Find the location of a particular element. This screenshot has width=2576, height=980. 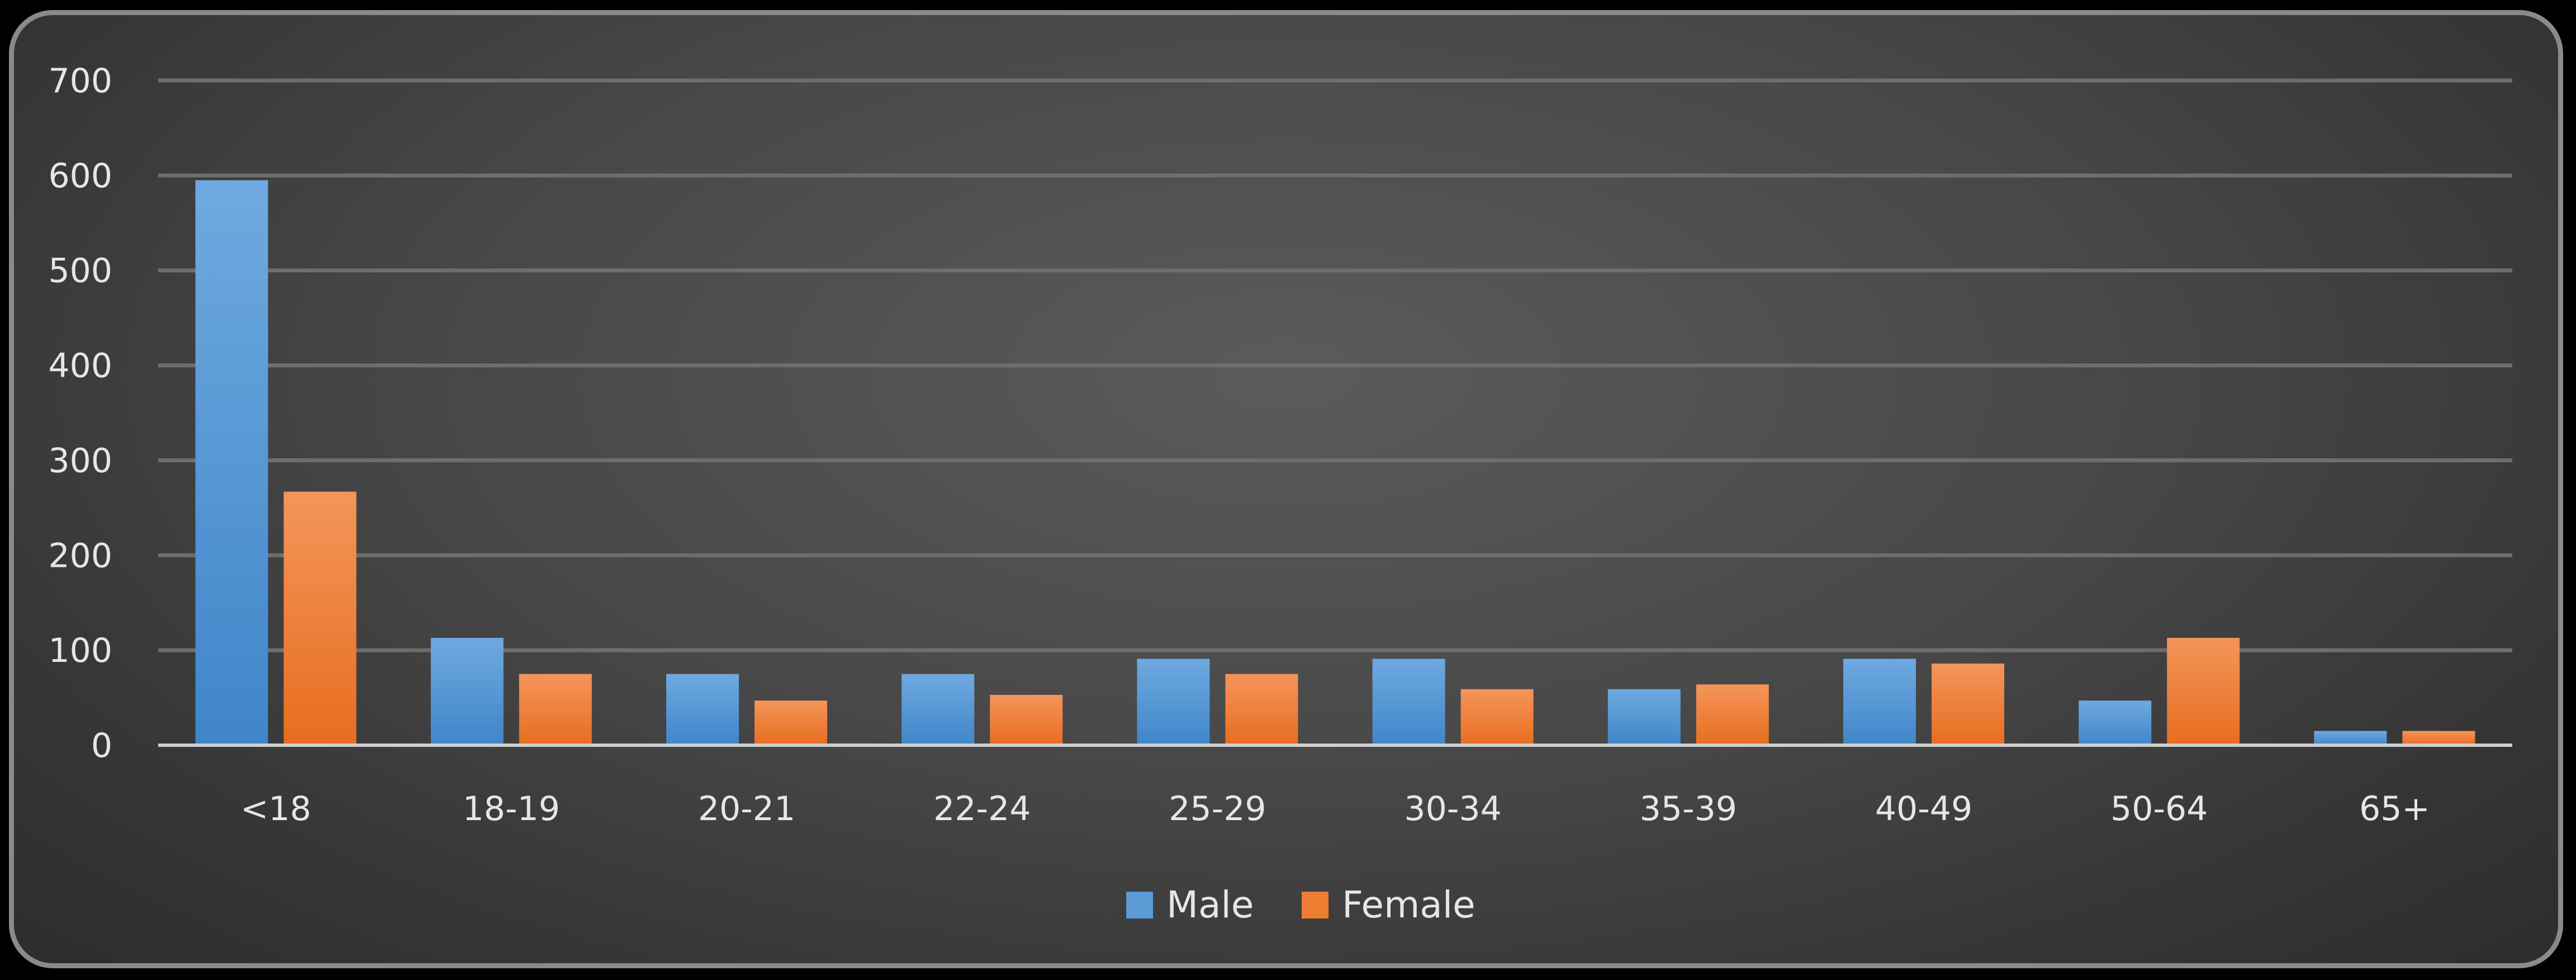

y-tick-label: 100 is located at coordinates (80, 651).